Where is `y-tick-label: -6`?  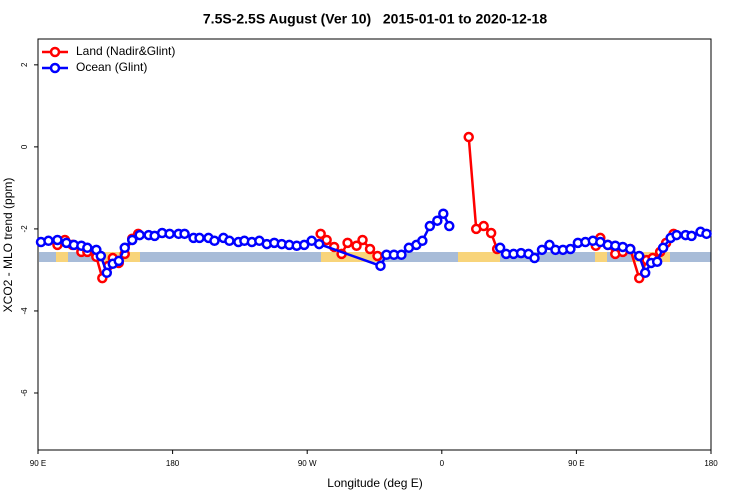
y-tick-label: -6 is located at coordinates (24, 393).